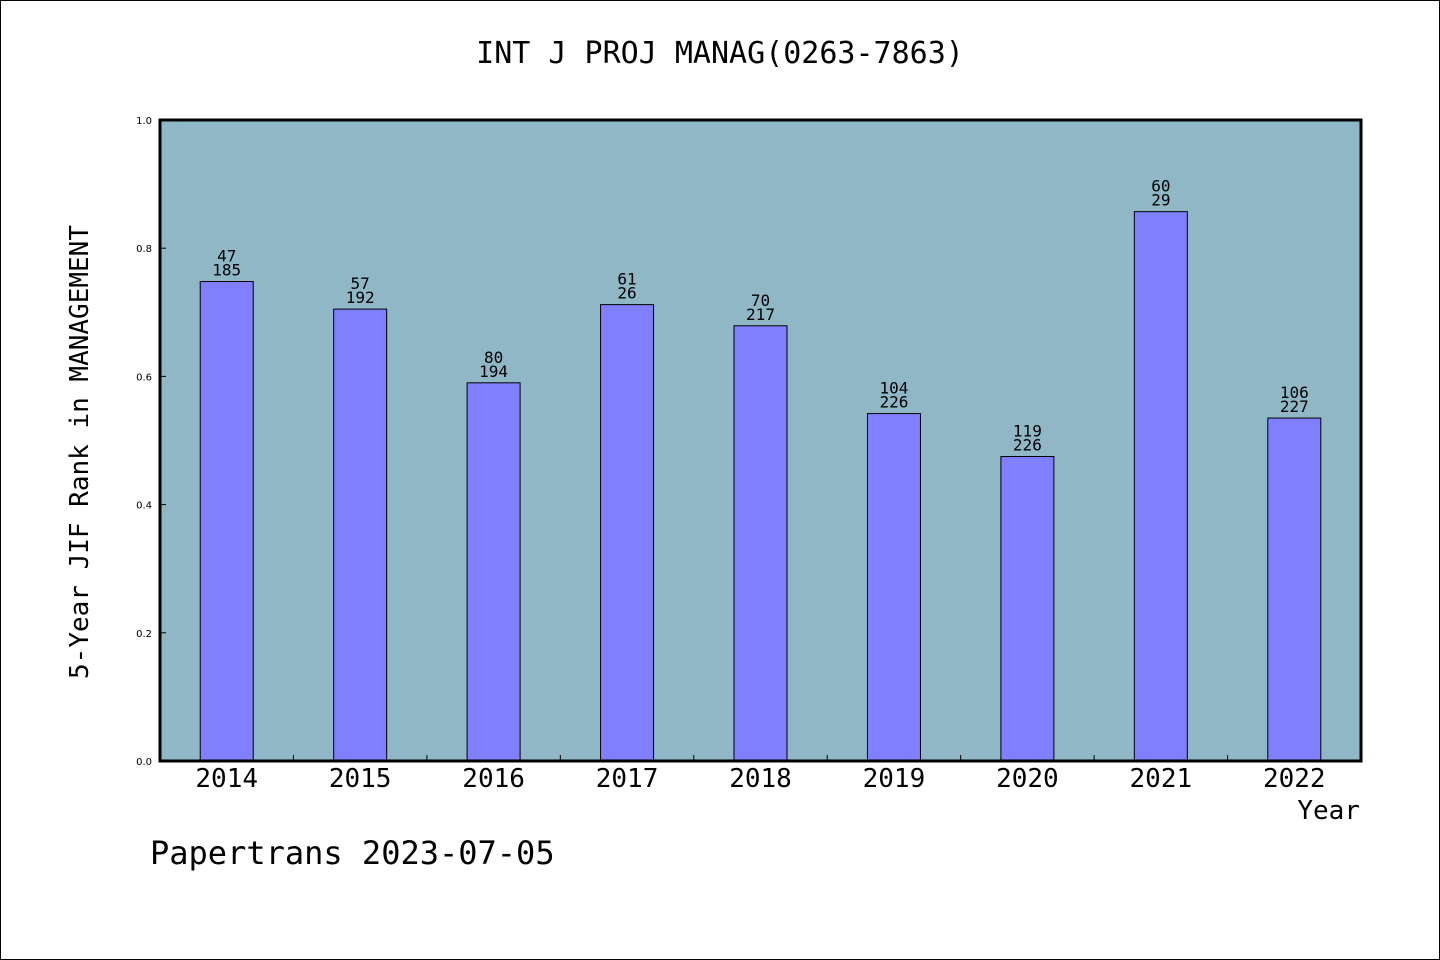 The height and width of the screenshot is (960, 1440). What do you see at coordinates (1328, 811) in the screenshot?
I see `x-axis-label: Year` at bounding box center [1328, 811].